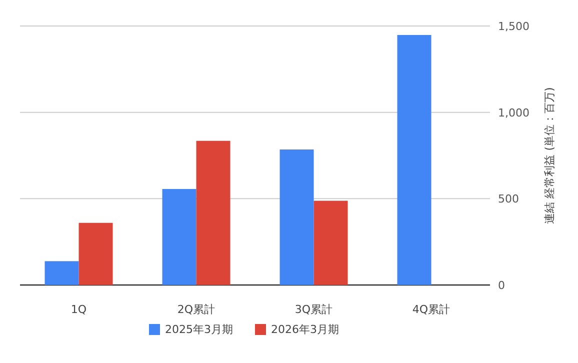 The width and height of the screenshot is (578, 363). I want to click on y-tick-label: 0, so click(501, 285).